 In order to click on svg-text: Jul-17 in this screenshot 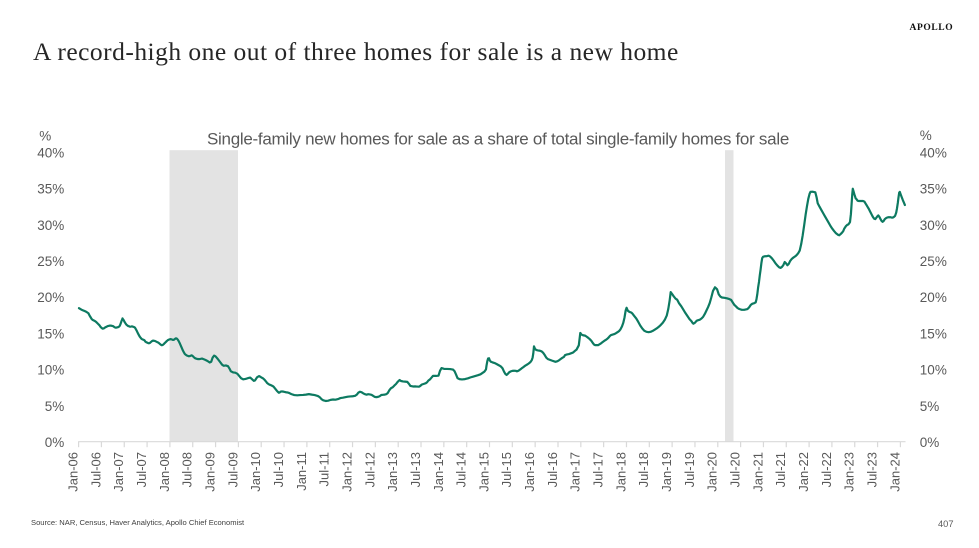, I will do `click(598, 469)`.